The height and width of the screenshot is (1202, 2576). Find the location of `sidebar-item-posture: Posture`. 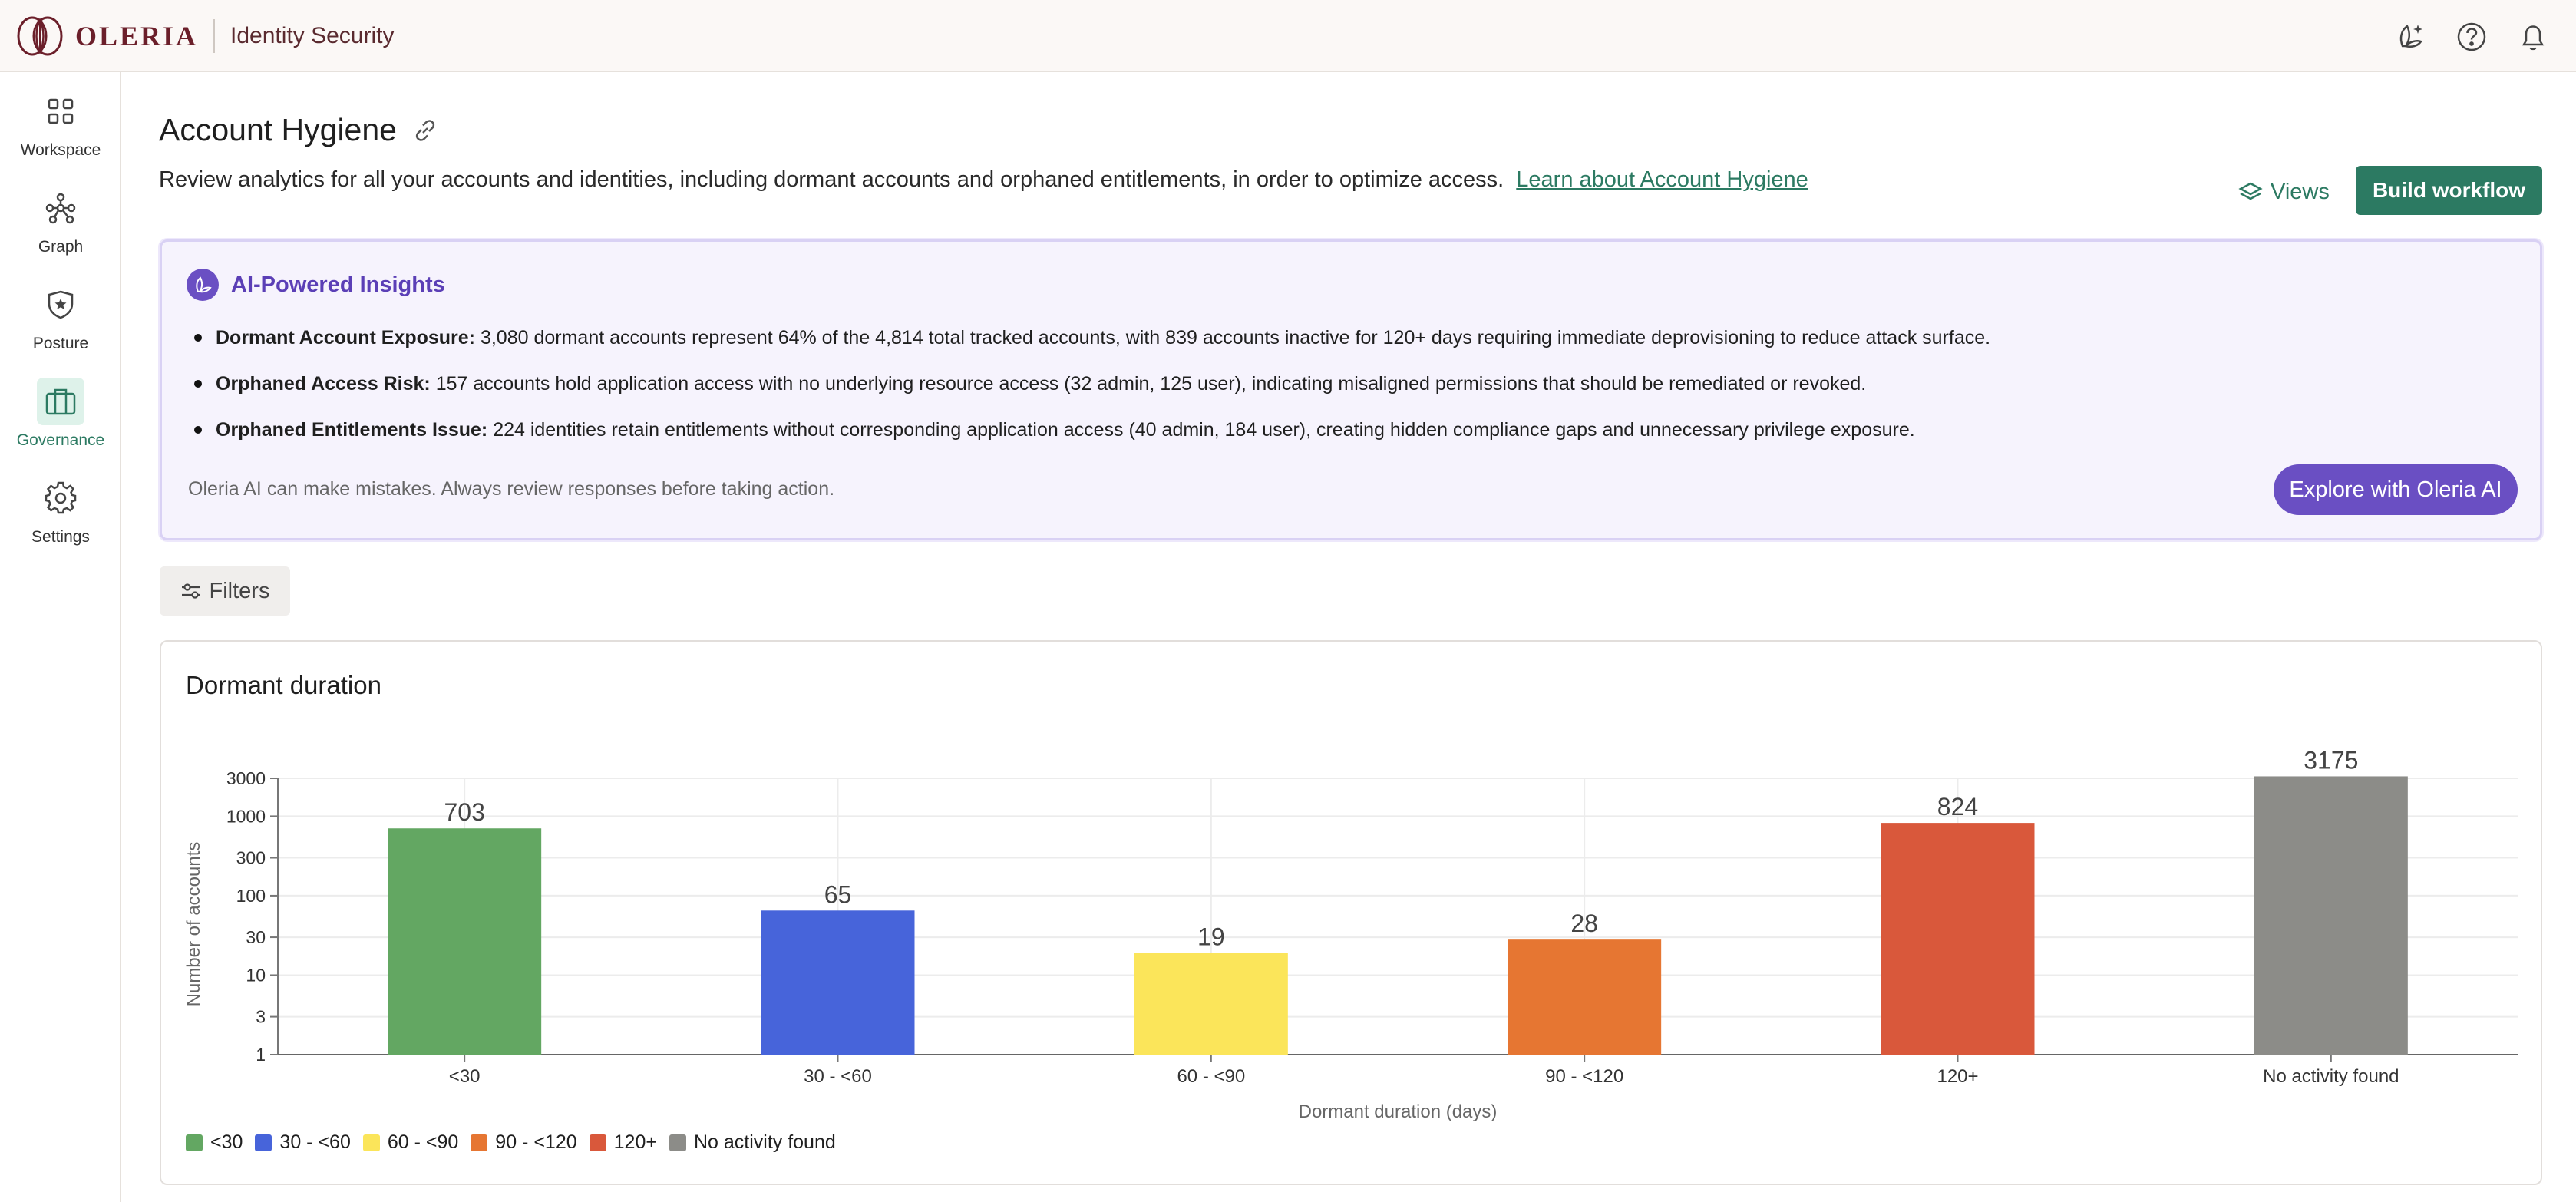

sidebar-item-posture: Posture is located at coordinates (60, 323).